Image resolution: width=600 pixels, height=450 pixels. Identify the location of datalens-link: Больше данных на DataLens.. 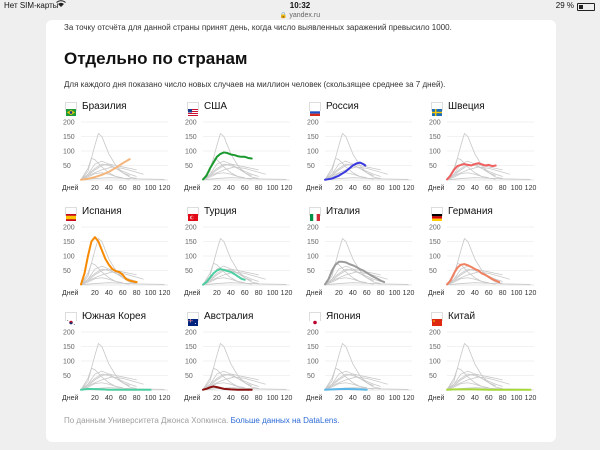
(285, 420).